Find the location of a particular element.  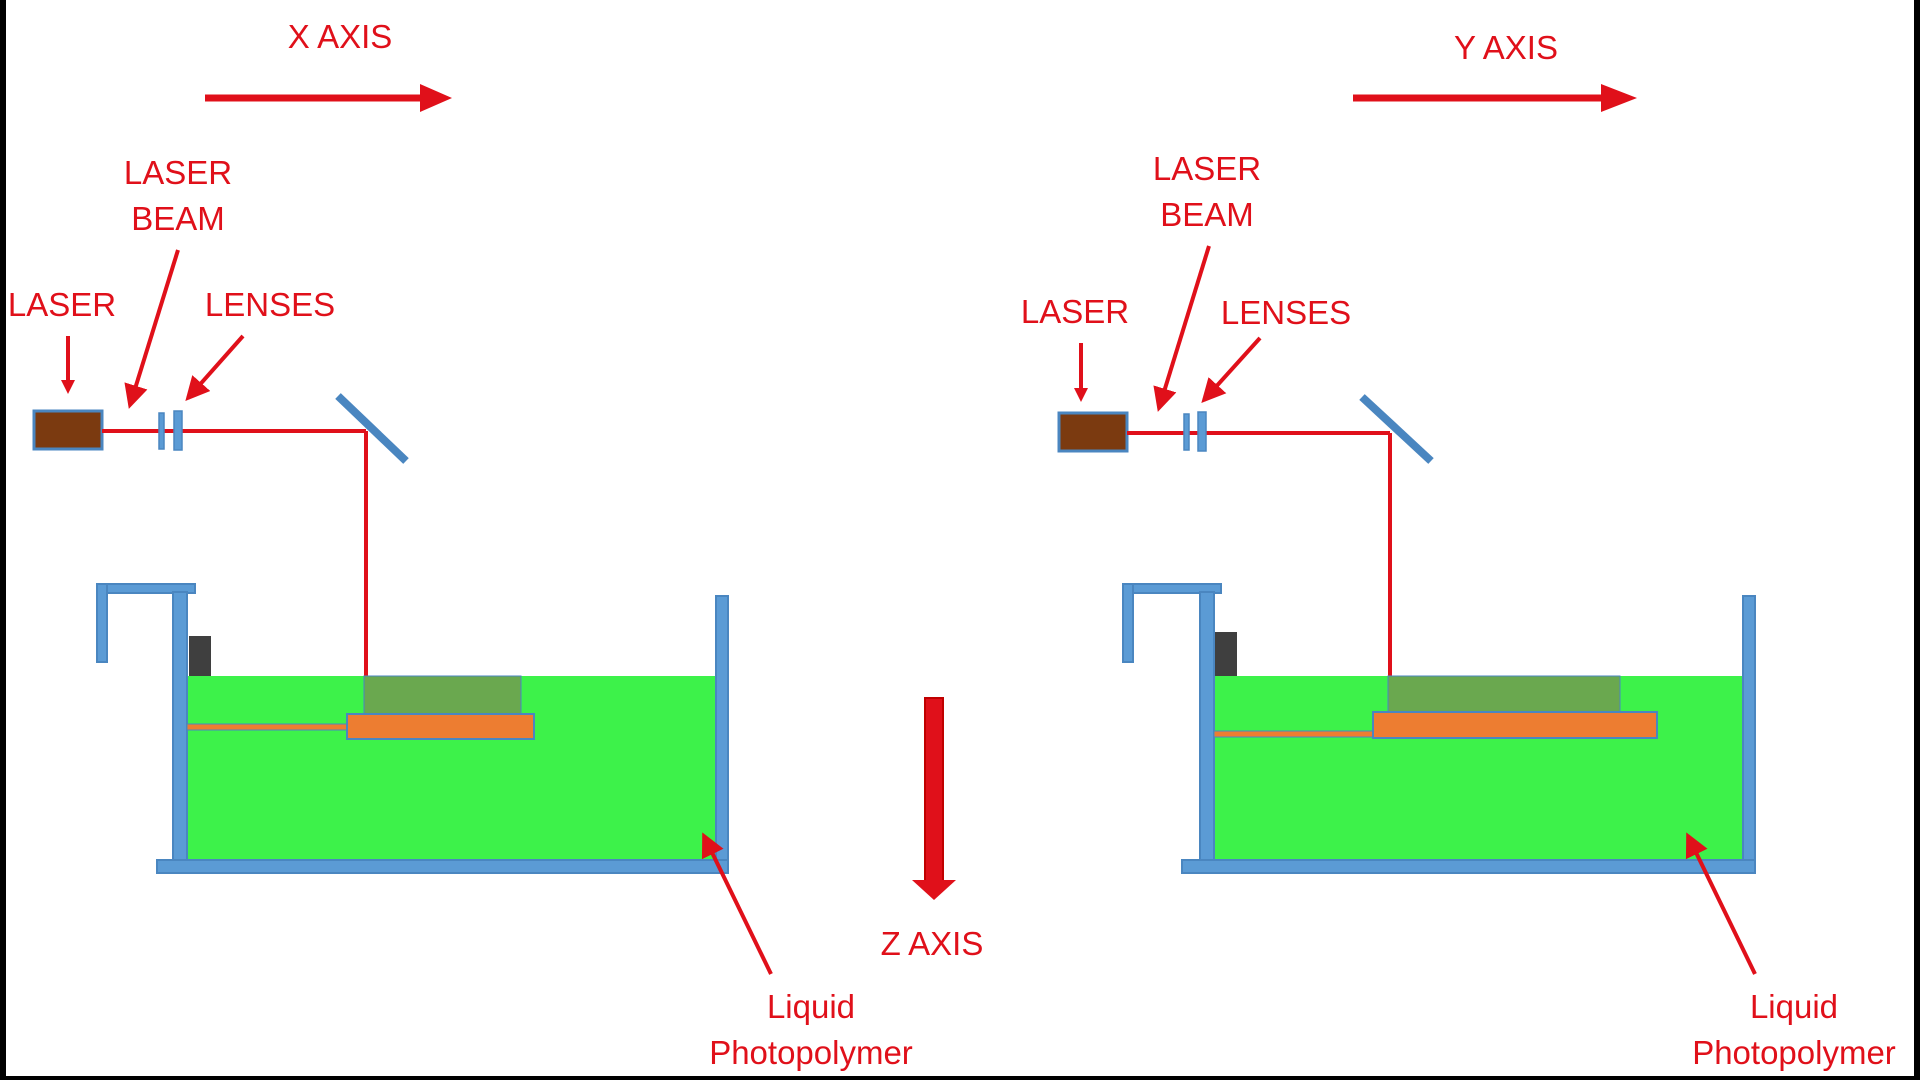

z-axis: Z AXIS is located at coordinates (932, 829).